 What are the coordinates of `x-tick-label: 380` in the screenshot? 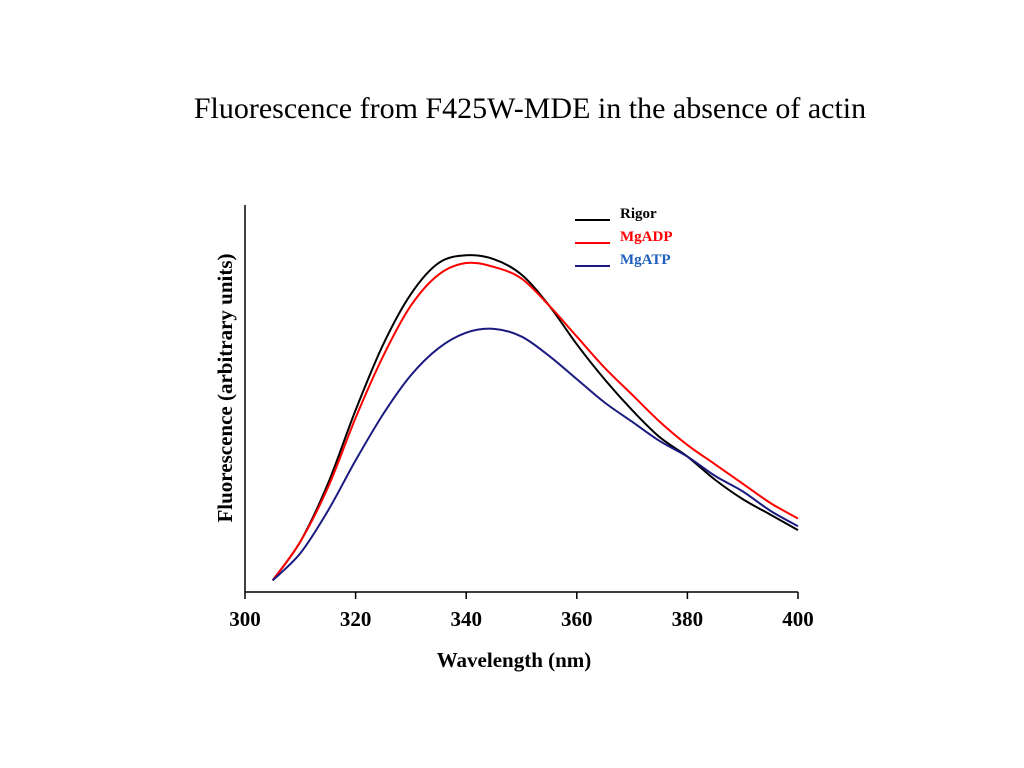 It's located at (688, 619).